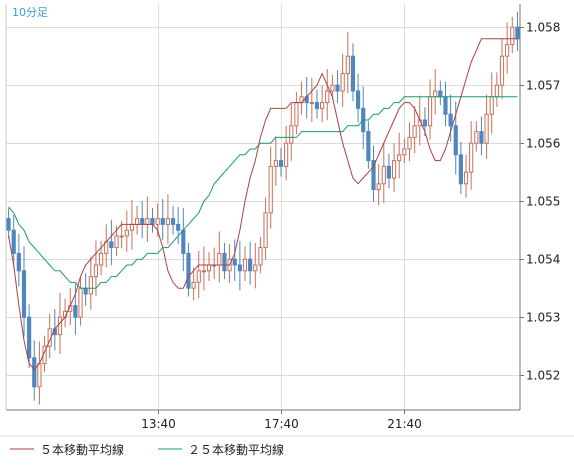 The height and width of the screenshot is (466, 574). What do you see at coordinates (147, 449) in the screenshot?
I see `legend: ５本移動平均線 ２５本移動平均線` at bounding box center [147, 449].